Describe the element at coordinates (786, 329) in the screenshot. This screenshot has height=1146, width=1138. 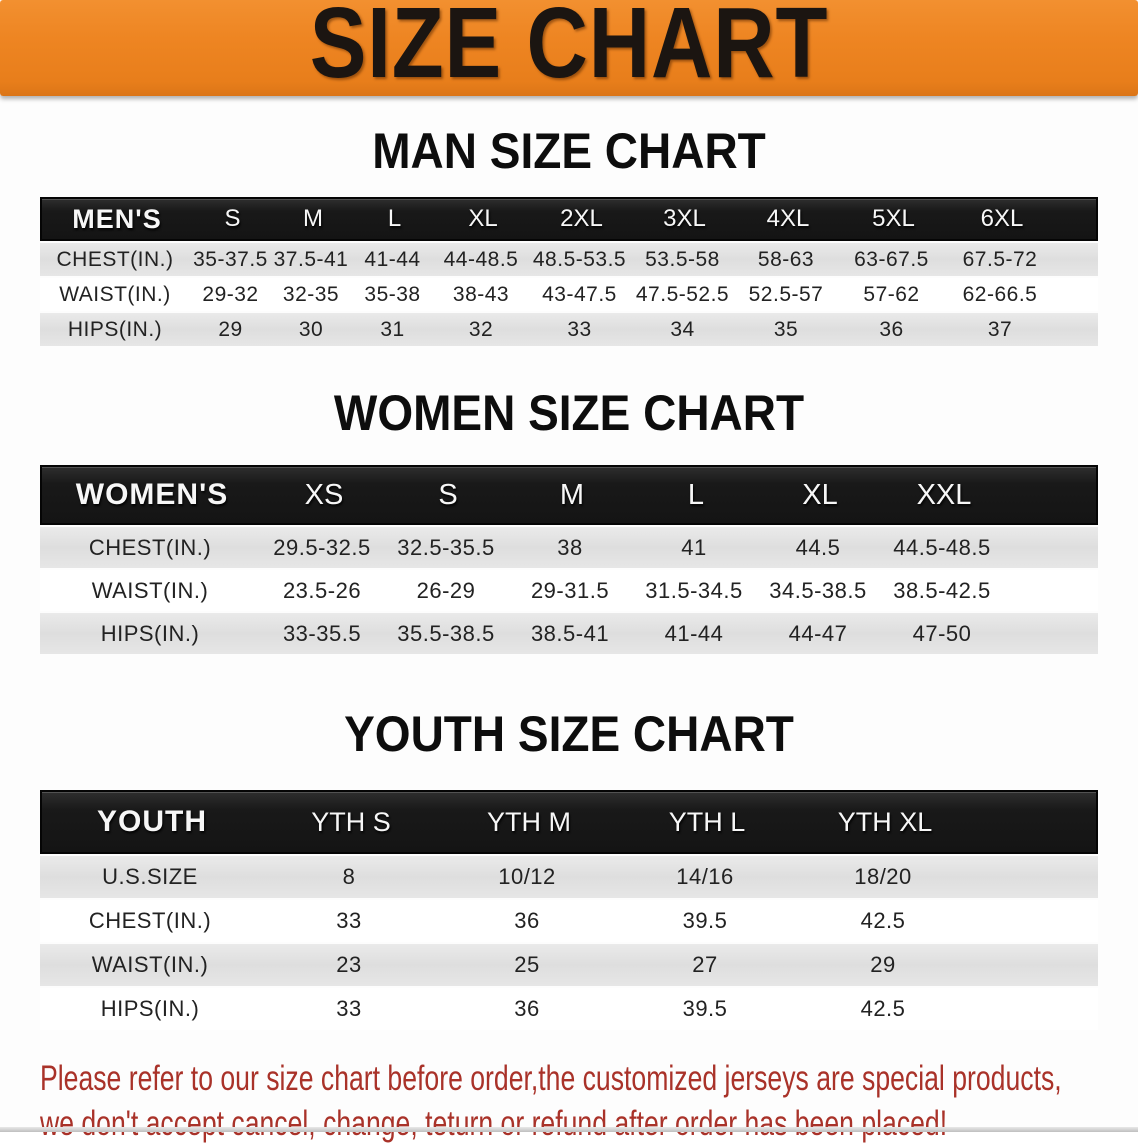
I see `value-cell: 35` at that location.